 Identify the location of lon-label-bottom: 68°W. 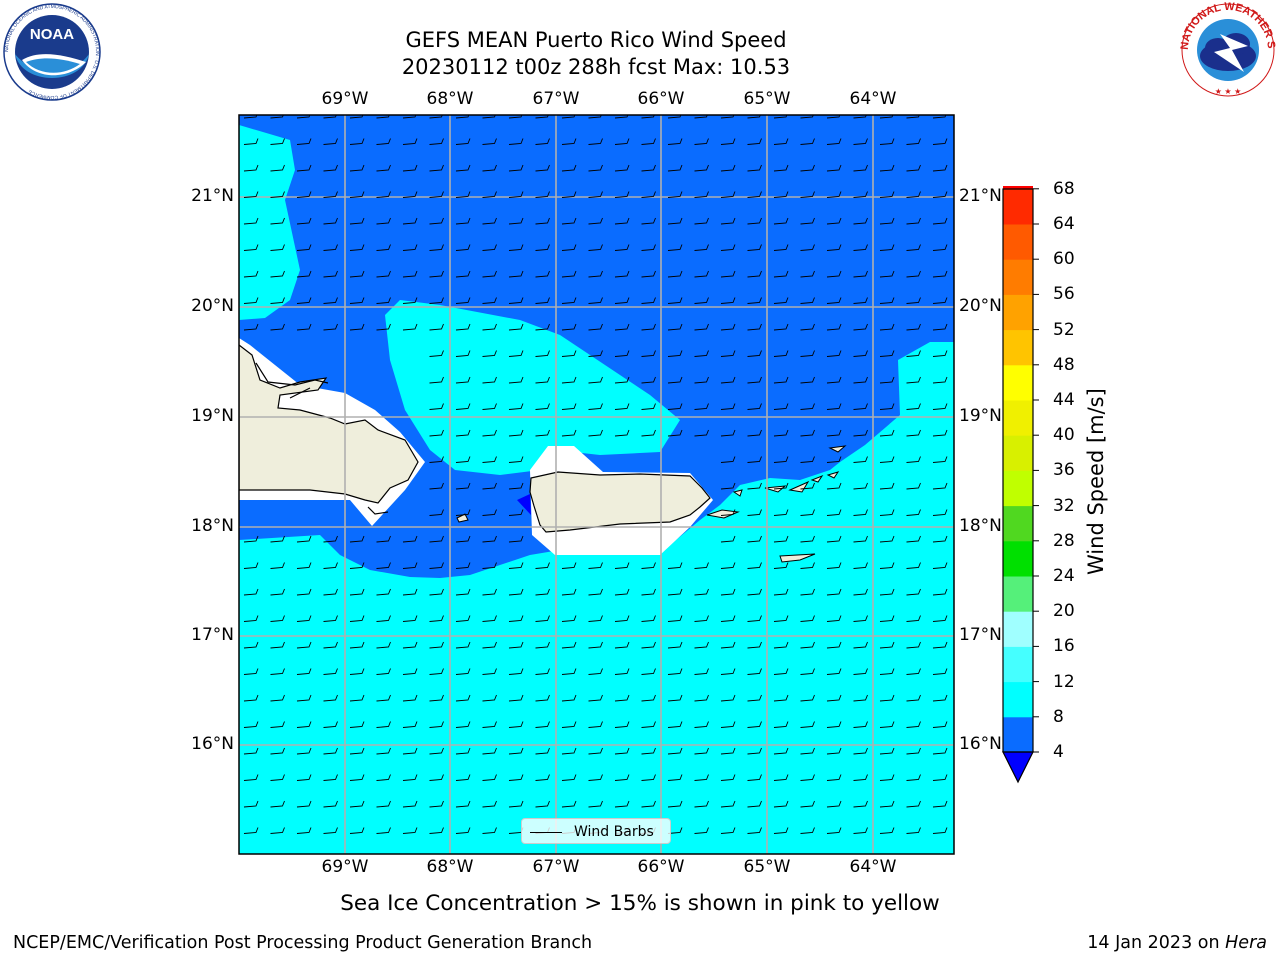
(450, 867).